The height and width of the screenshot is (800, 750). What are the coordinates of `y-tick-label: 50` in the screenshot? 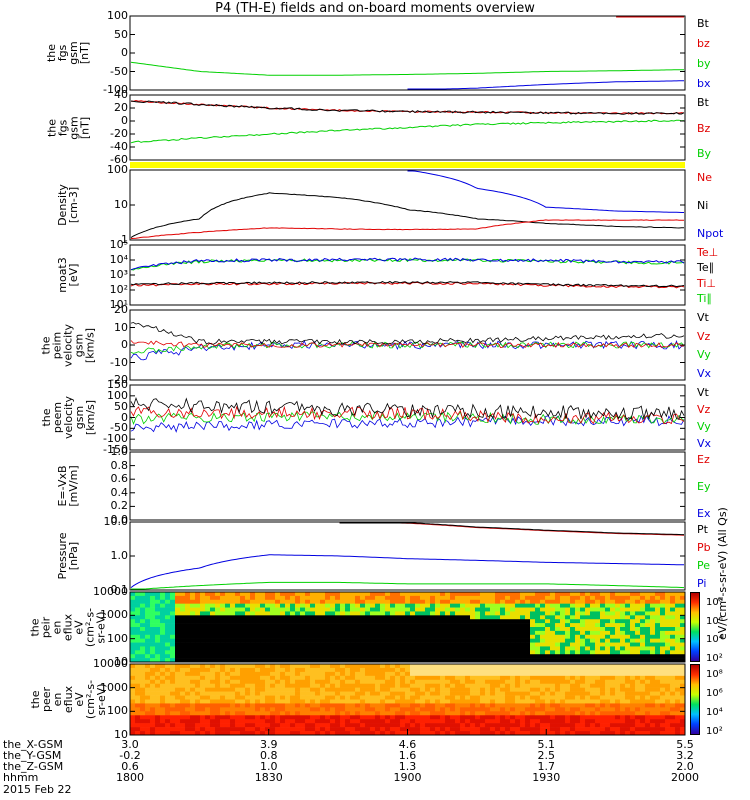 It's located at (121, 34).